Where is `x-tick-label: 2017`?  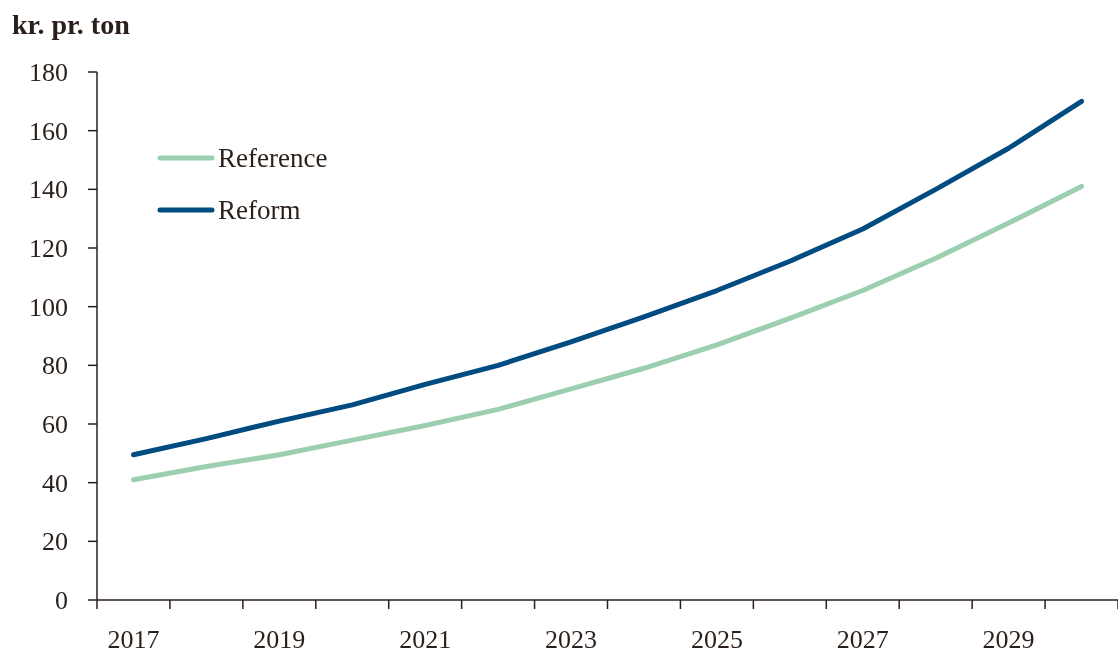 x-tick-label: 2017 is located at coordinates (133, 639).